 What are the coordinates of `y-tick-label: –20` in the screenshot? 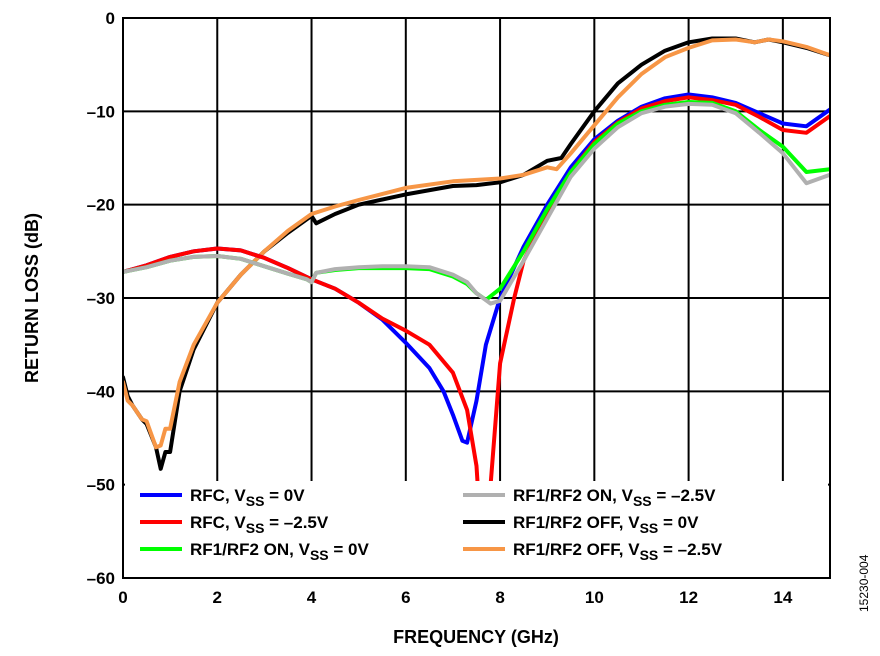 It's located at (101, 205).